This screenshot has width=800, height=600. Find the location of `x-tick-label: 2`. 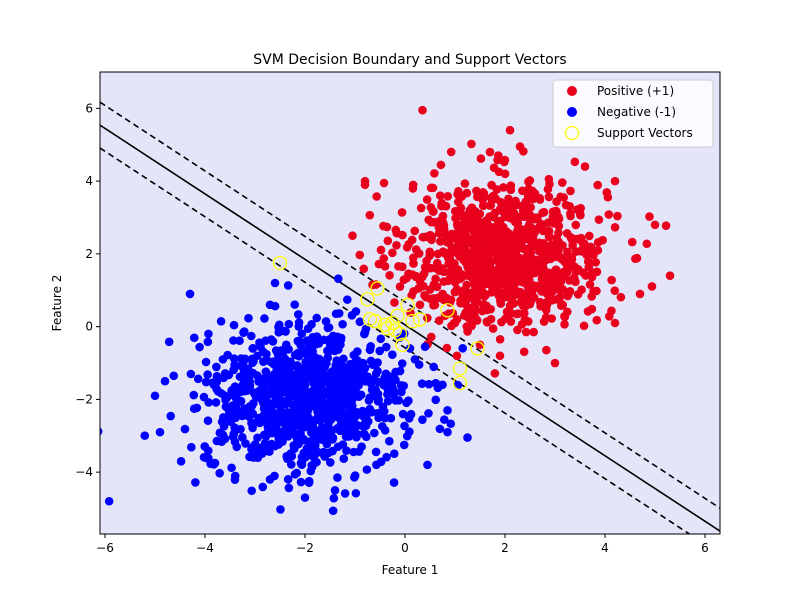

x-tick-label: 2 is located at coordinates (505, 548).